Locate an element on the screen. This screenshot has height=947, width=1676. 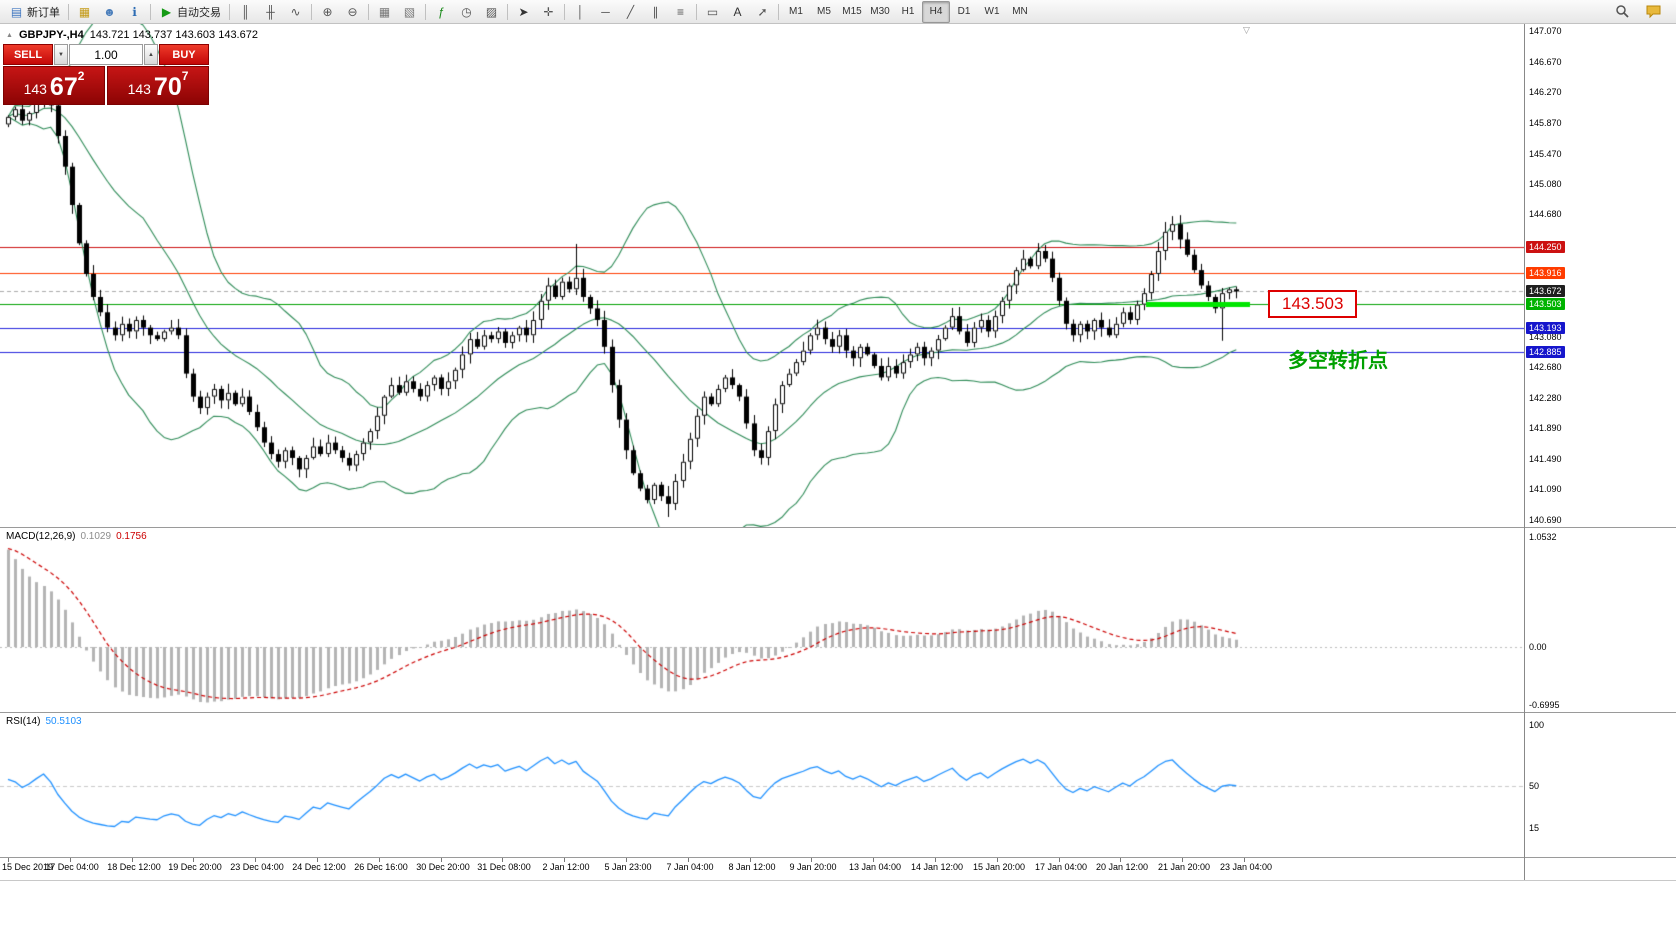
crosshair-button: ✛ is located at coordinates (548, 12).